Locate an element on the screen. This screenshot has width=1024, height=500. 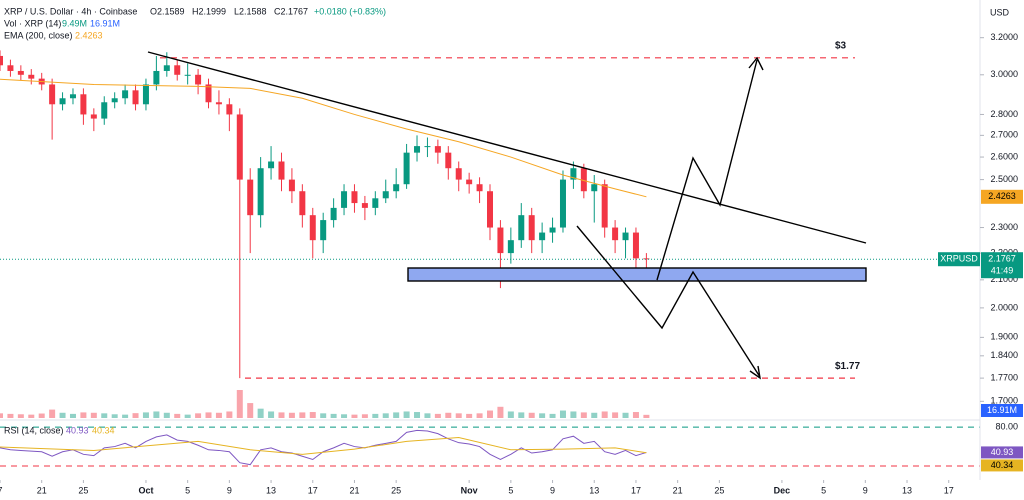
y-tick-label: 2.3000 is located at coordinates (1004, 227).